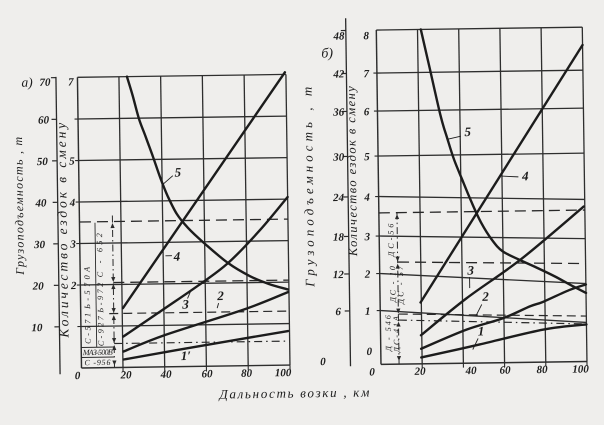 The image size is (604, 425). I want to click on svg-text: а), so click(27, 82).